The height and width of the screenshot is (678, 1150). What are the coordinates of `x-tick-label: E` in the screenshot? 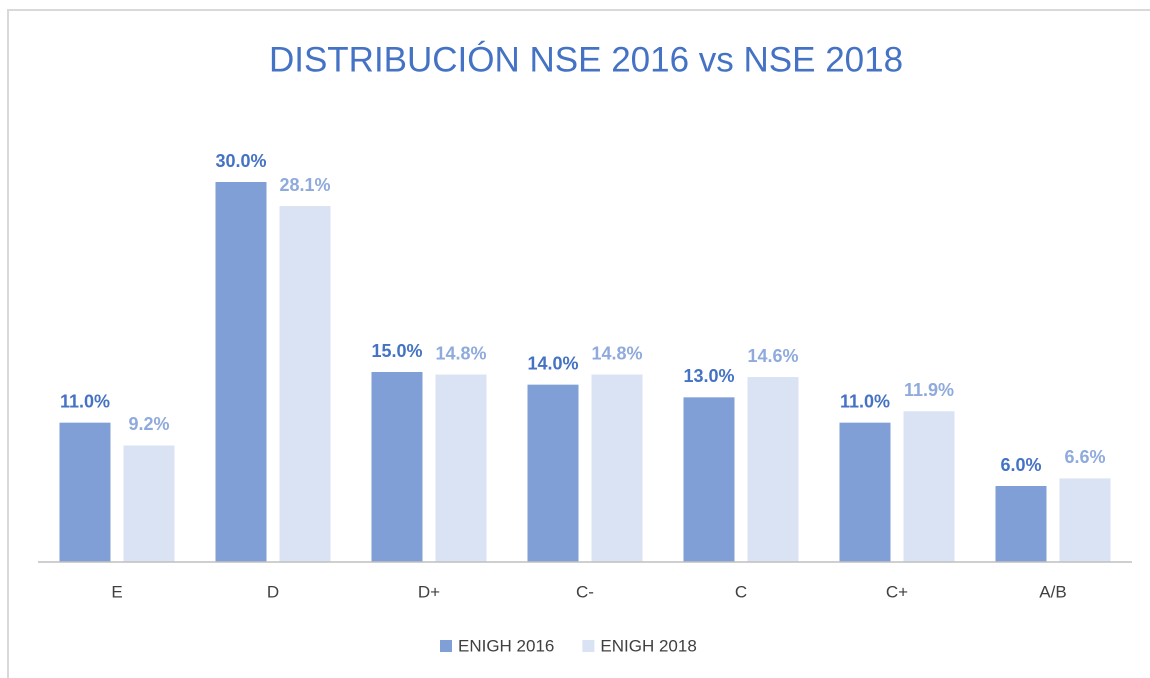 It's located at (116, 591).